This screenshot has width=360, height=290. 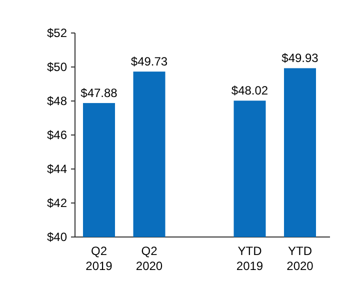 What do you see at coordinates (300, 58) in the screenshot?
I see `data-label: $49.93` at bounding box center [300, 58].